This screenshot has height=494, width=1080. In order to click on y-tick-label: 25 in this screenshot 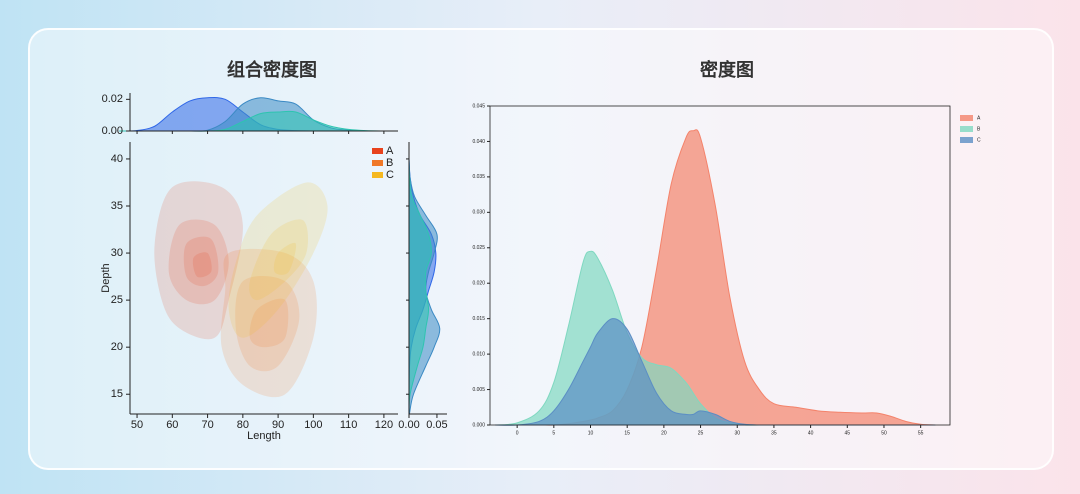, I will do `click(117, 300)`.